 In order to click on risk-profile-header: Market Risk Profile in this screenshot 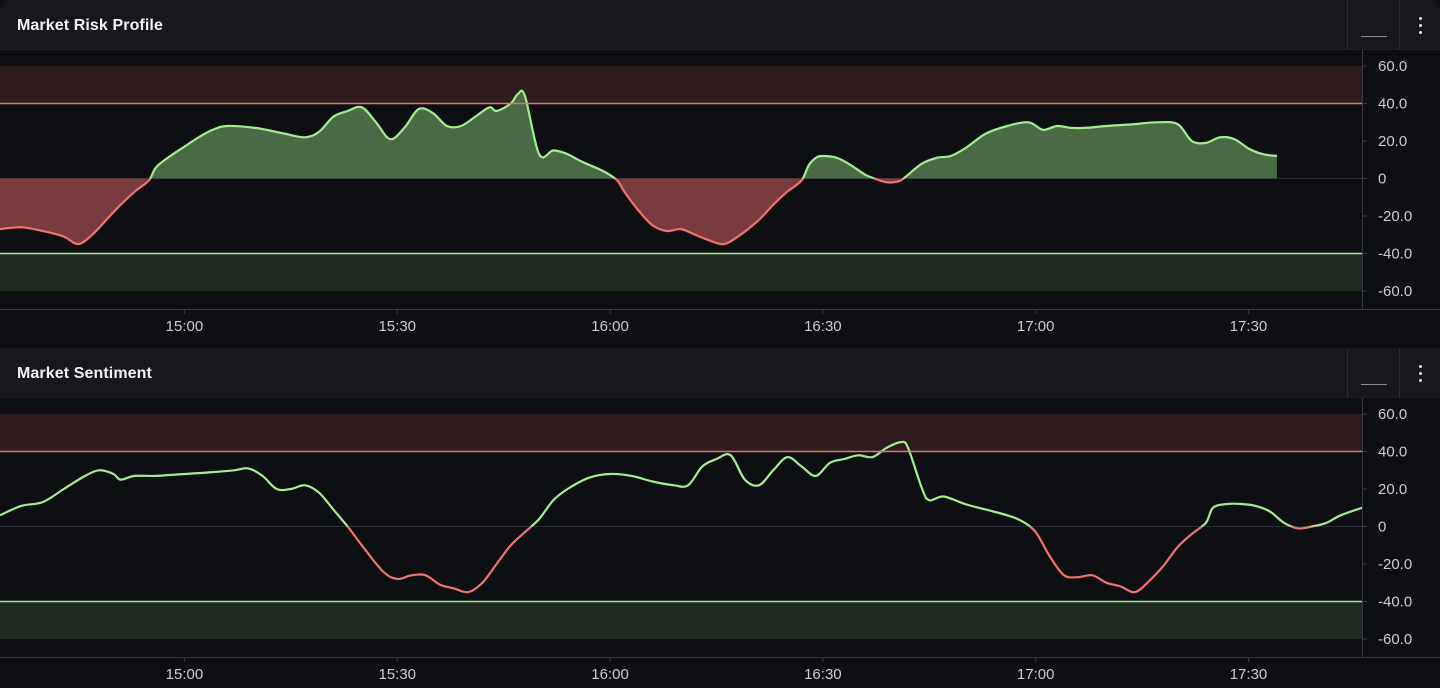, I will do `click(720, 25)`.